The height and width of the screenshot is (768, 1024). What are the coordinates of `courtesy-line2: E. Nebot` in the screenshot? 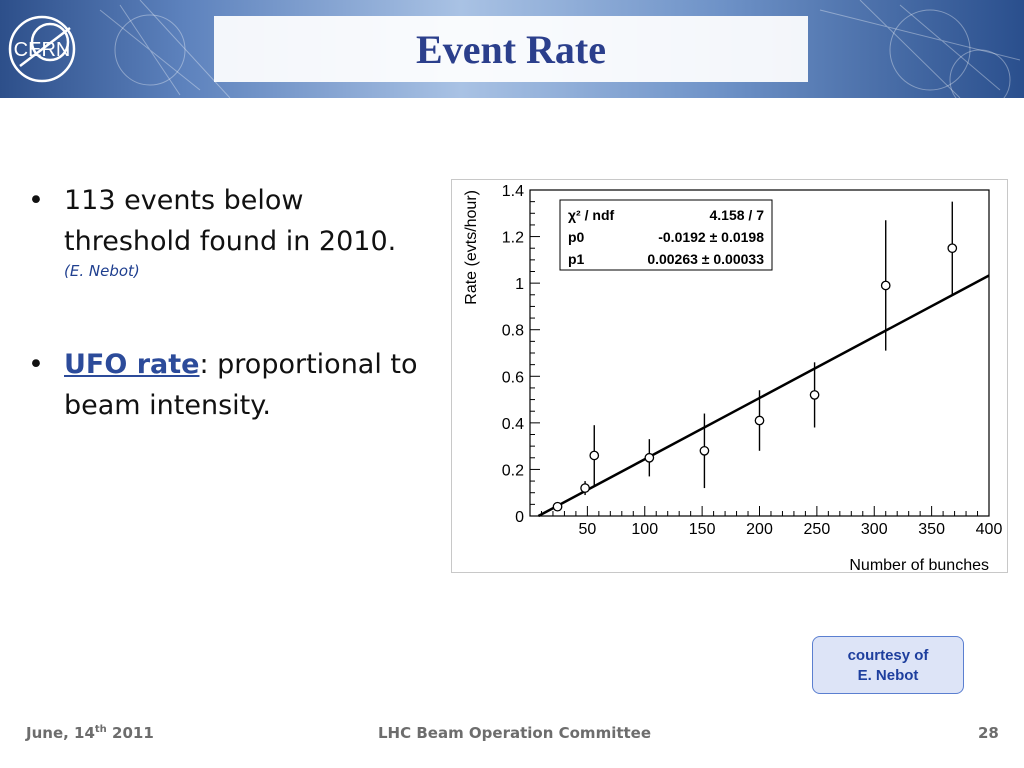 It's located at (888, 675).